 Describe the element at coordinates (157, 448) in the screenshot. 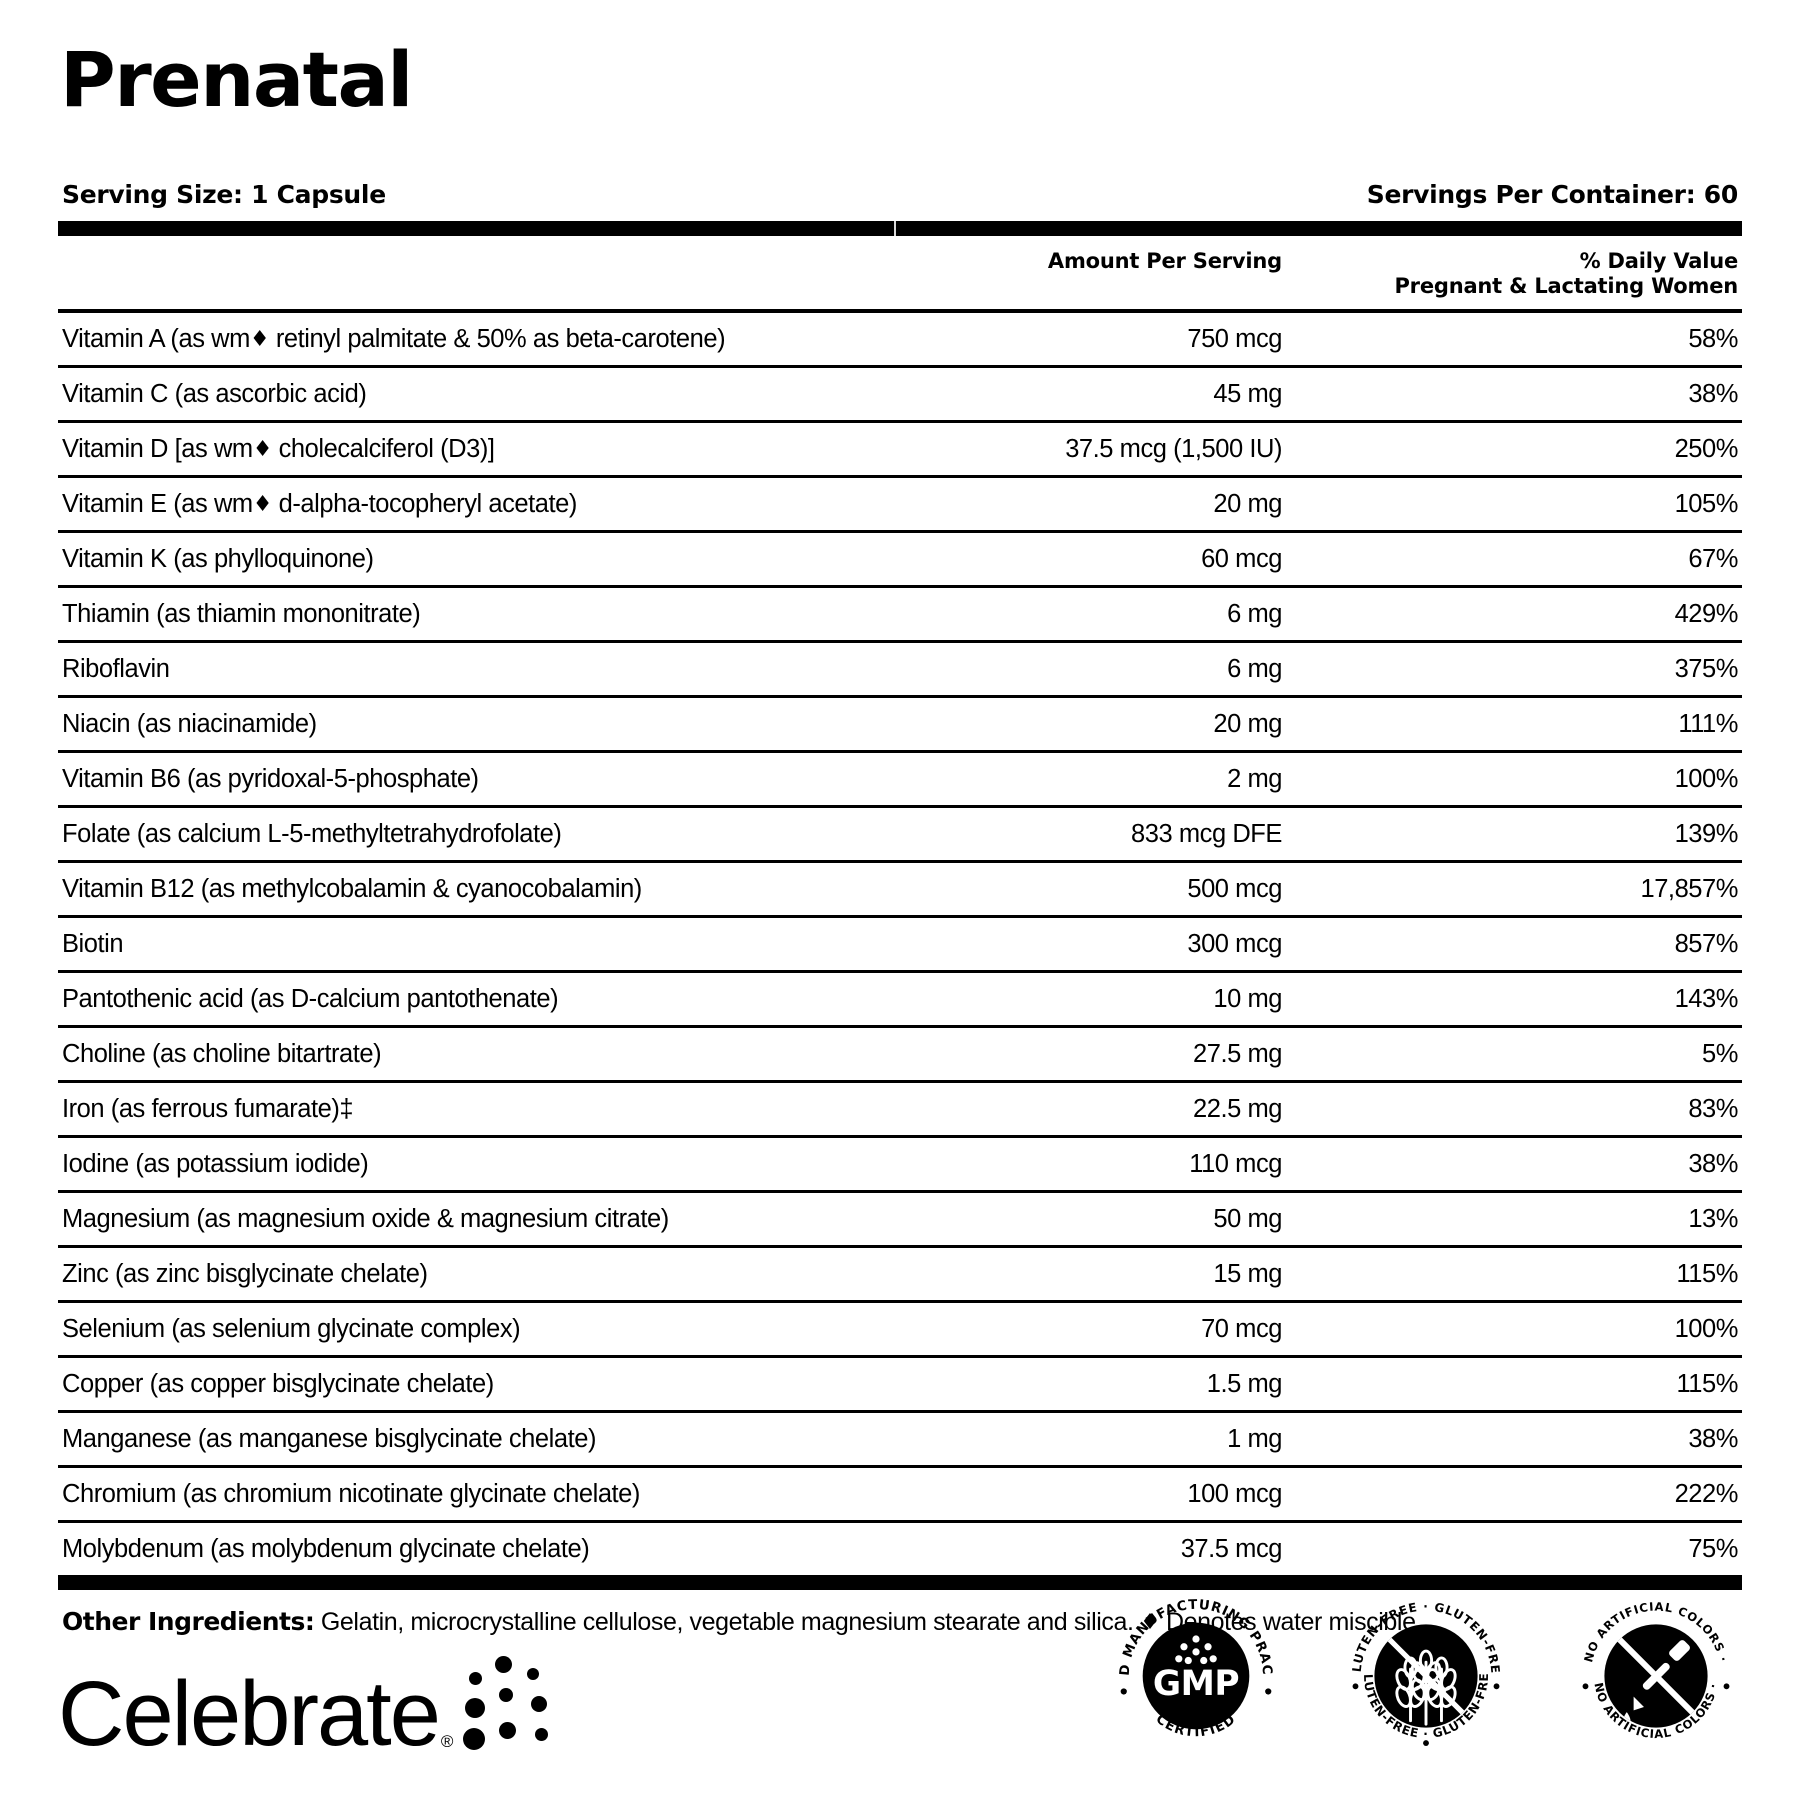

I see `nutrient-name-part: Vitamin D [as wm` at that location.